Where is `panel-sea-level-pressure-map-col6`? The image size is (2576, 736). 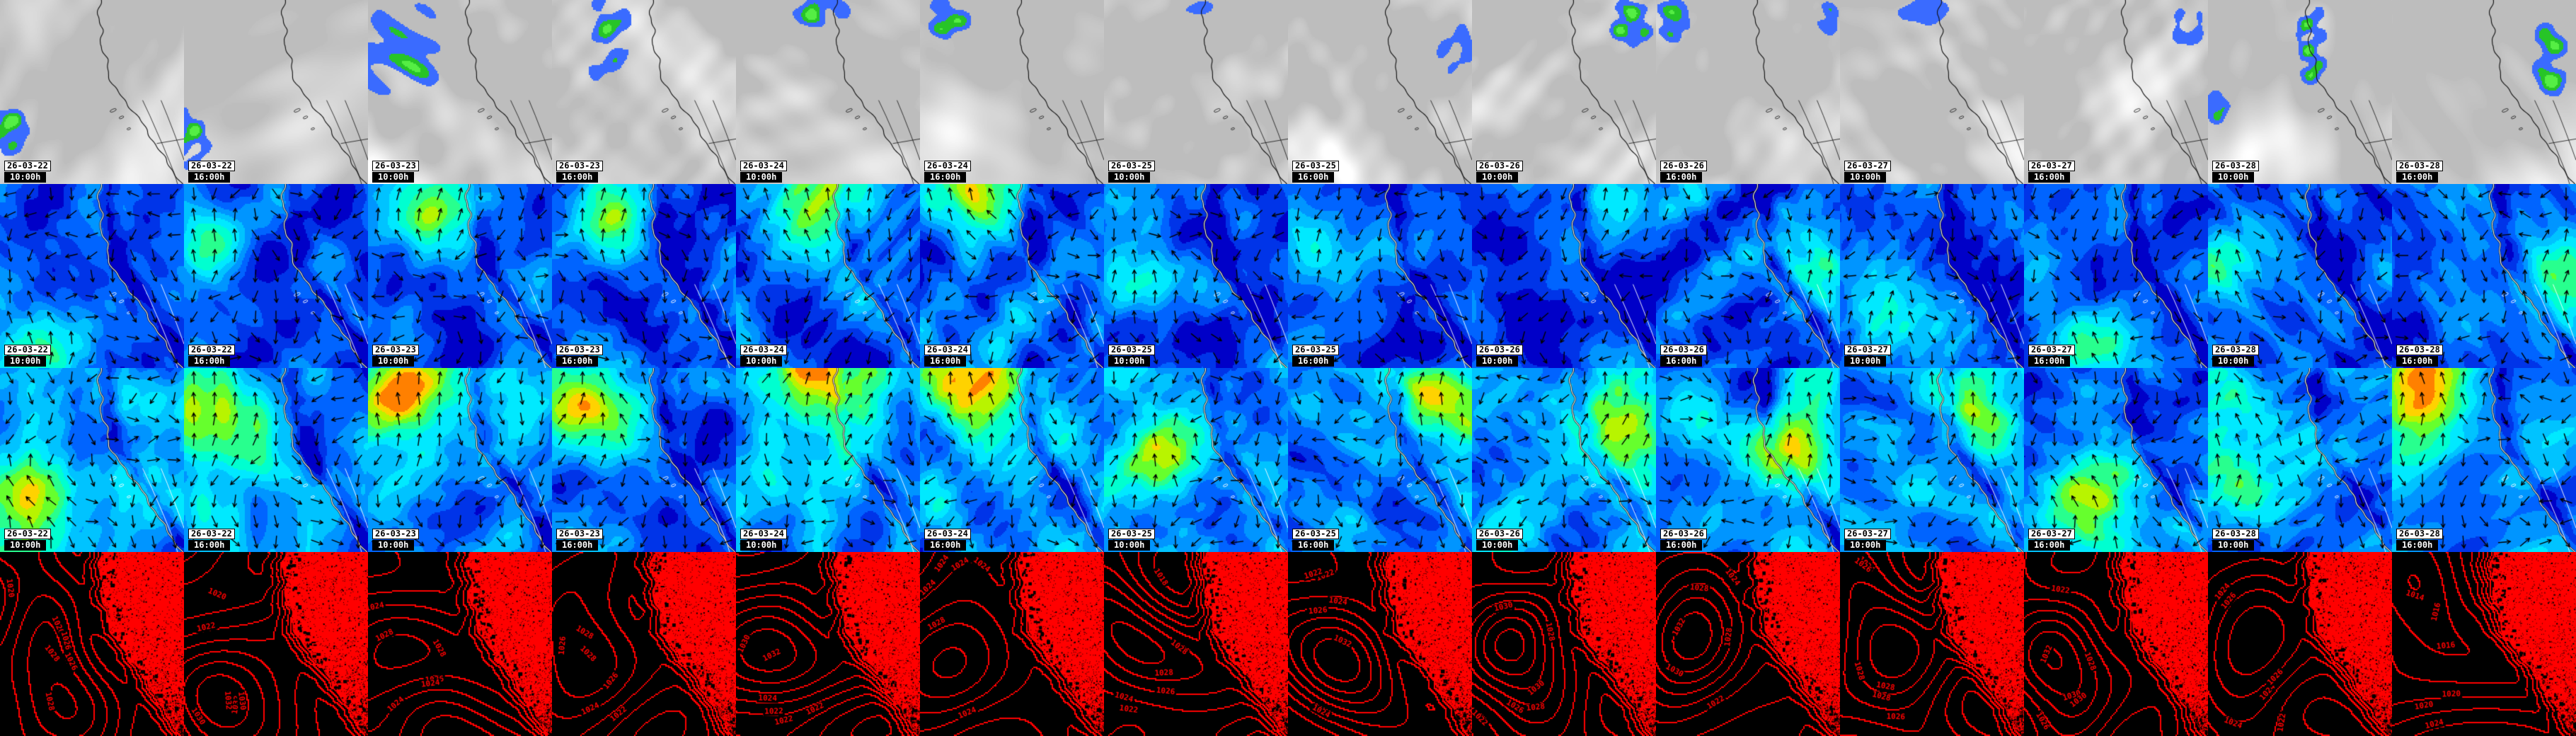 panel-sea-level-pressure-map-col6 is located at coordinates (1012, 644).